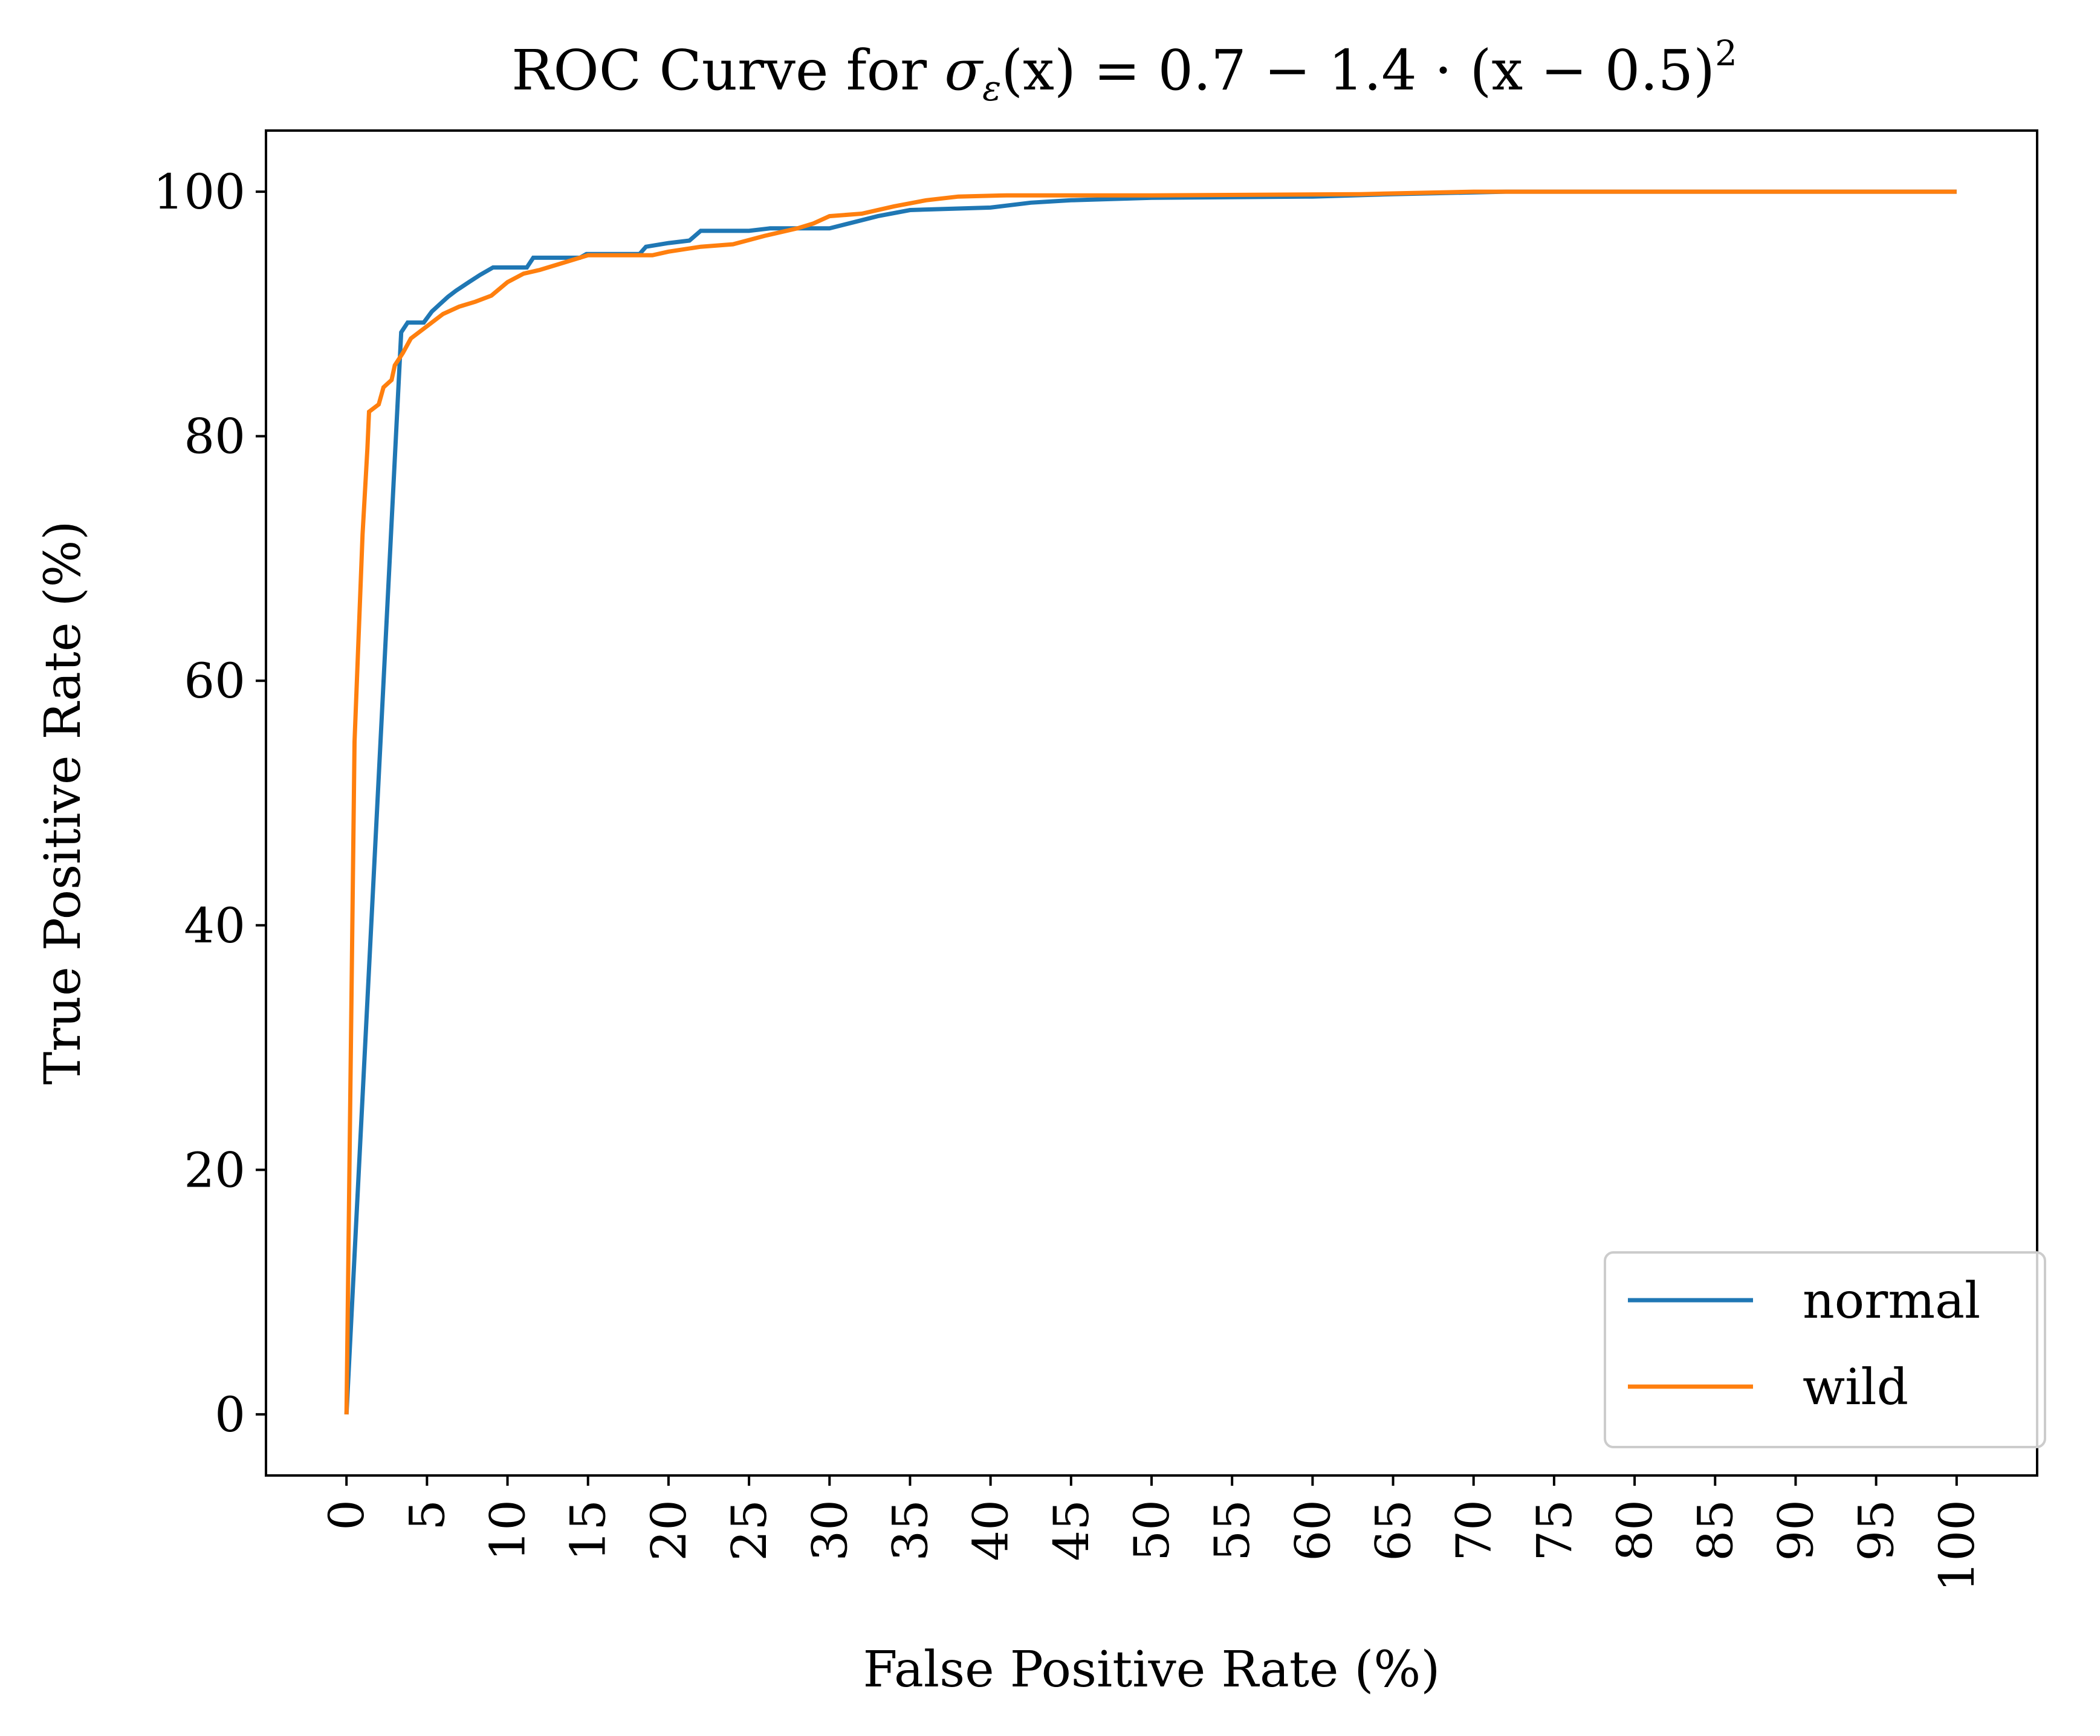 This screenshot has height=1736, width=2100. What do you see at coordinates (214, 926) in the screenshot?
I see `y-tick-label: 40` at bounding box center [214, 926].